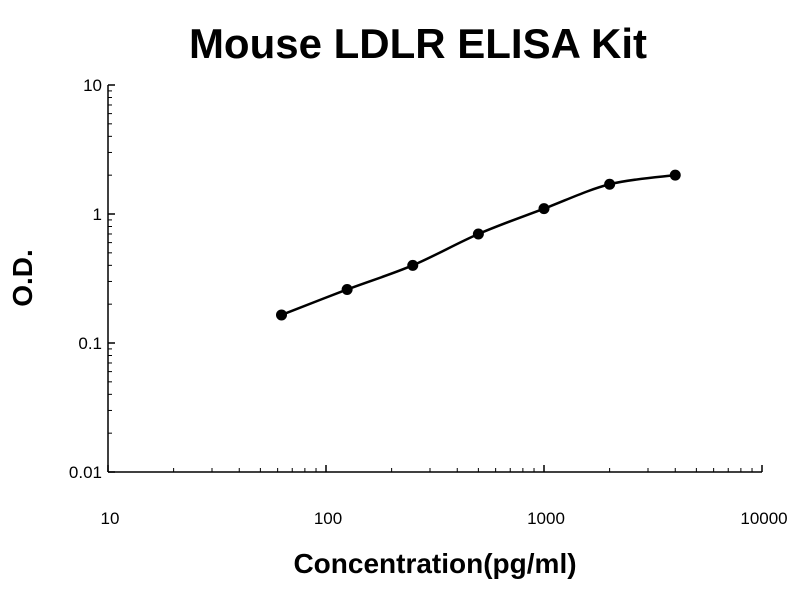  I want to click on x-axis-label: Concentration(pg/ml), so click(434, 563).